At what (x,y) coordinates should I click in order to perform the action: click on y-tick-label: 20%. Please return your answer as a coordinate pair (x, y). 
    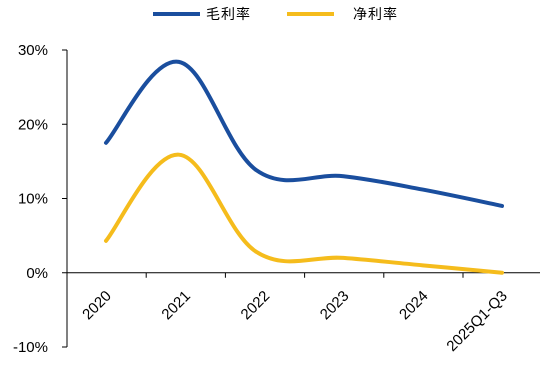
    Looking at the image, I should click on (33, 124).